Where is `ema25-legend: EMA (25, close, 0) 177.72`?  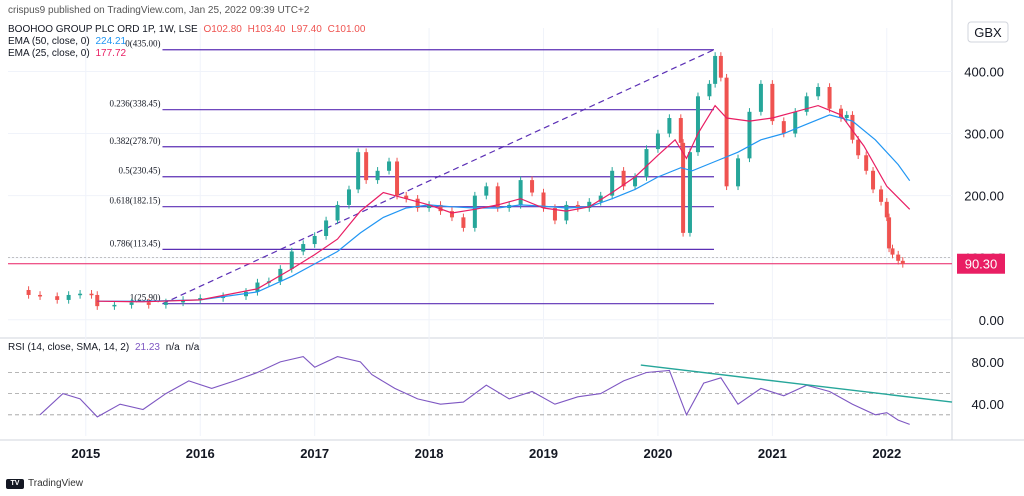 ema25-legend: EMA (25, close, 0) 177.72 is located at coordinates (68, 54).